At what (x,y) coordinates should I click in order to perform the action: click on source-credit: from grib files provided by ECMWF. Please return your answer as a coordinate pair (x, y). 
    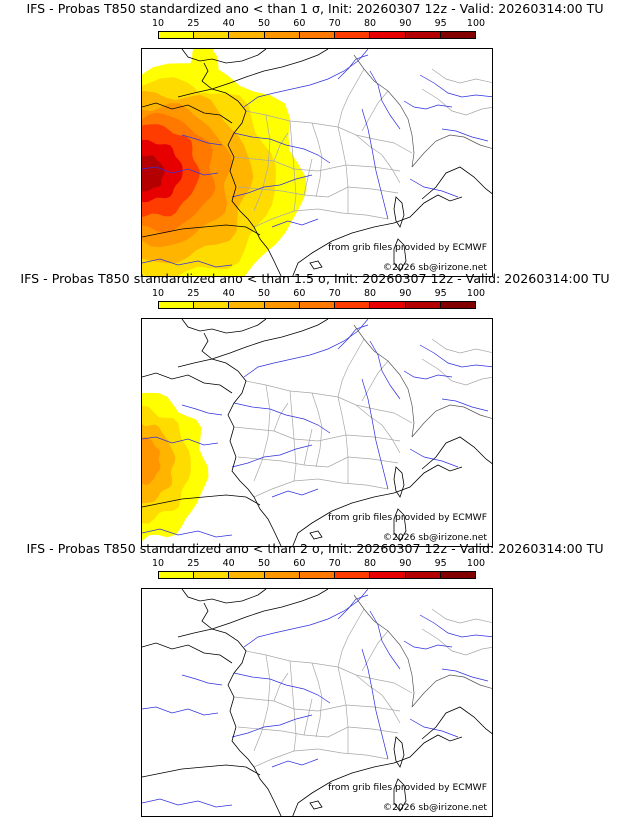
    Looking at the image, I should click on (407, 517).